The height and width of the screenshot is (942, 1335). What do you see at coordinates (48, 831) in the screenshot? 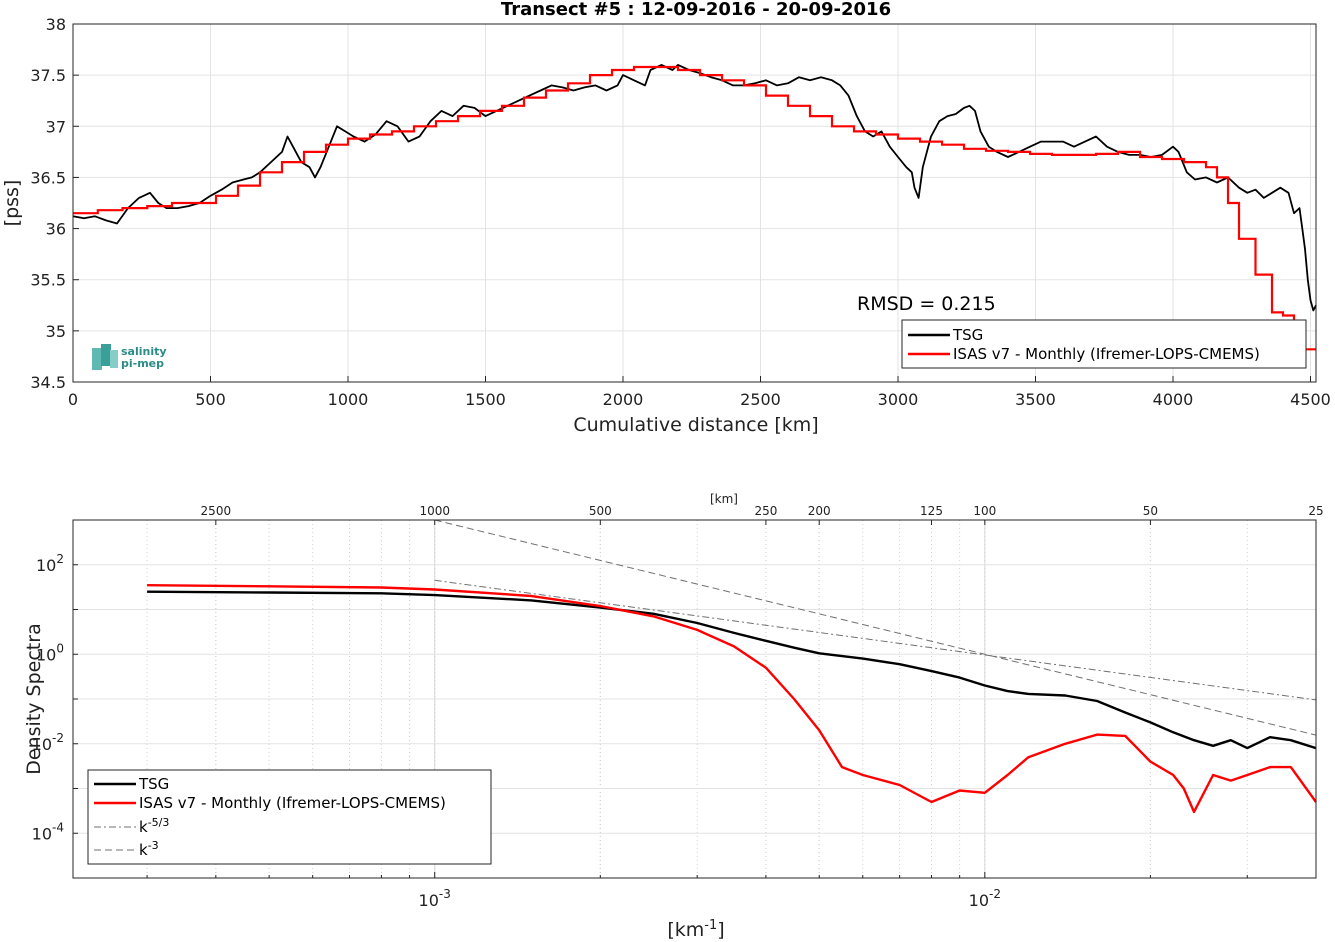
I see `y-tick-label: 10⁻⁴` at bounding box center [48, 831].